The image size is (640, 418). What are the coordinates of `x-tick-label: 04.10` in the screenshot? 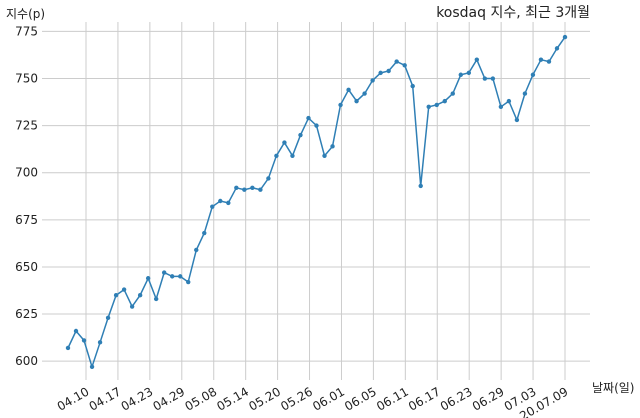 It's located at (73, 398).